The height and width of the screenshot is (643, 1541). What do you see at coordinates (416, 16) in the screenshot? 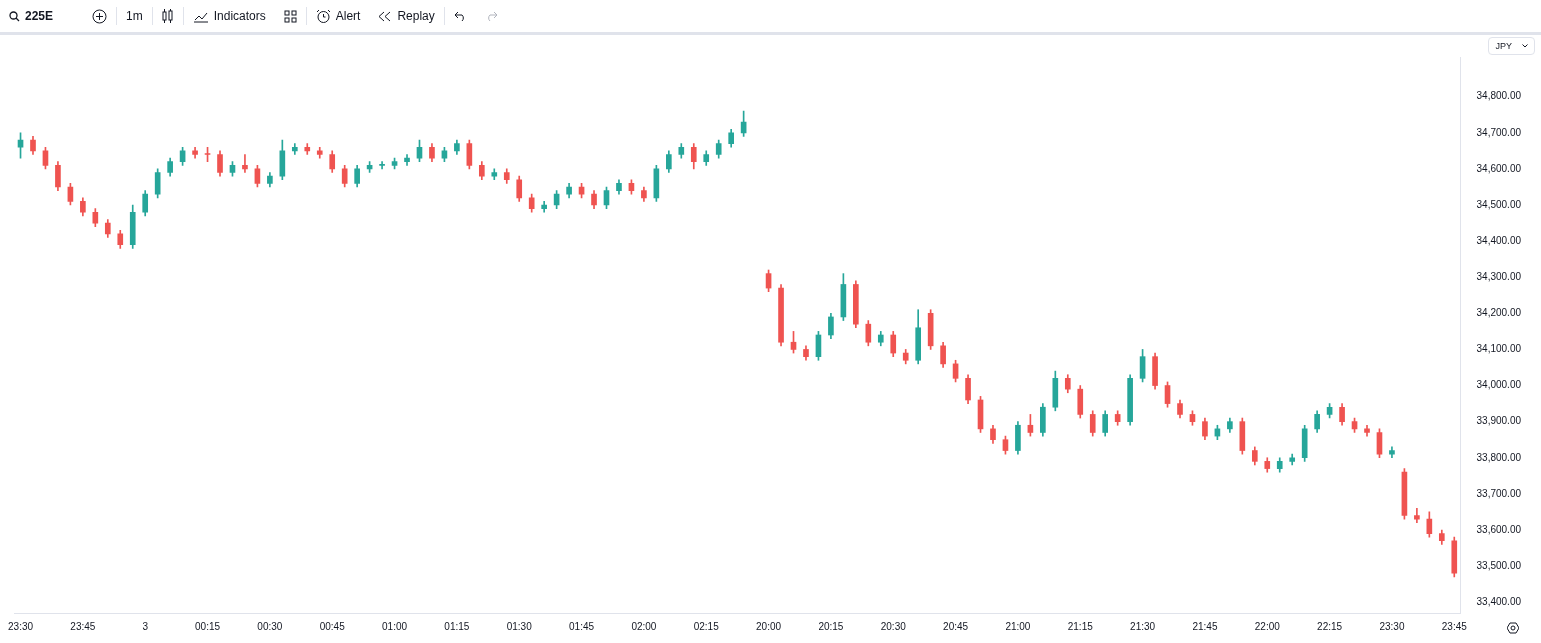
I see `text: Replay` at bounding box center [416, 16].